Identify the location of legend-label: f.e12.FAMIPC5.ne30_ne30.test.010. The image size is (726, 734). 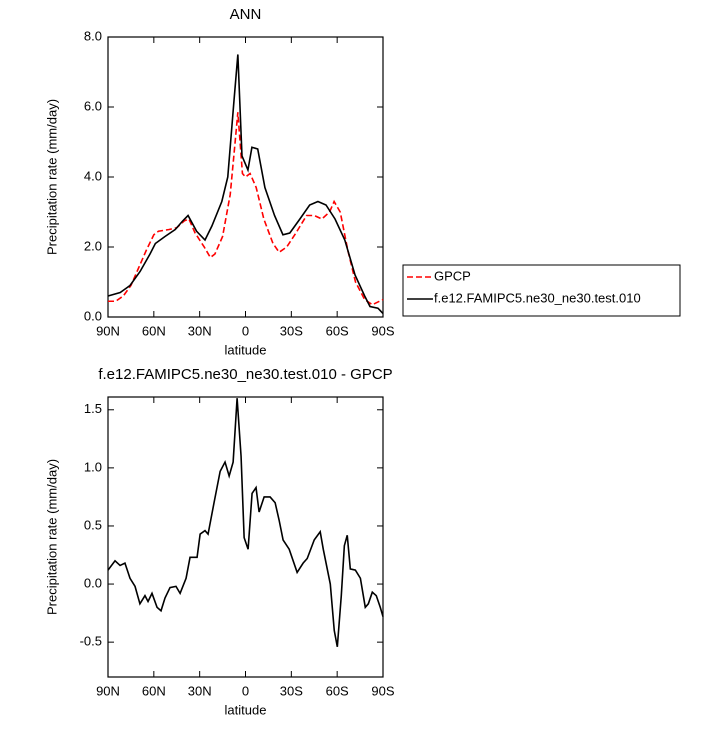
(537, 297).